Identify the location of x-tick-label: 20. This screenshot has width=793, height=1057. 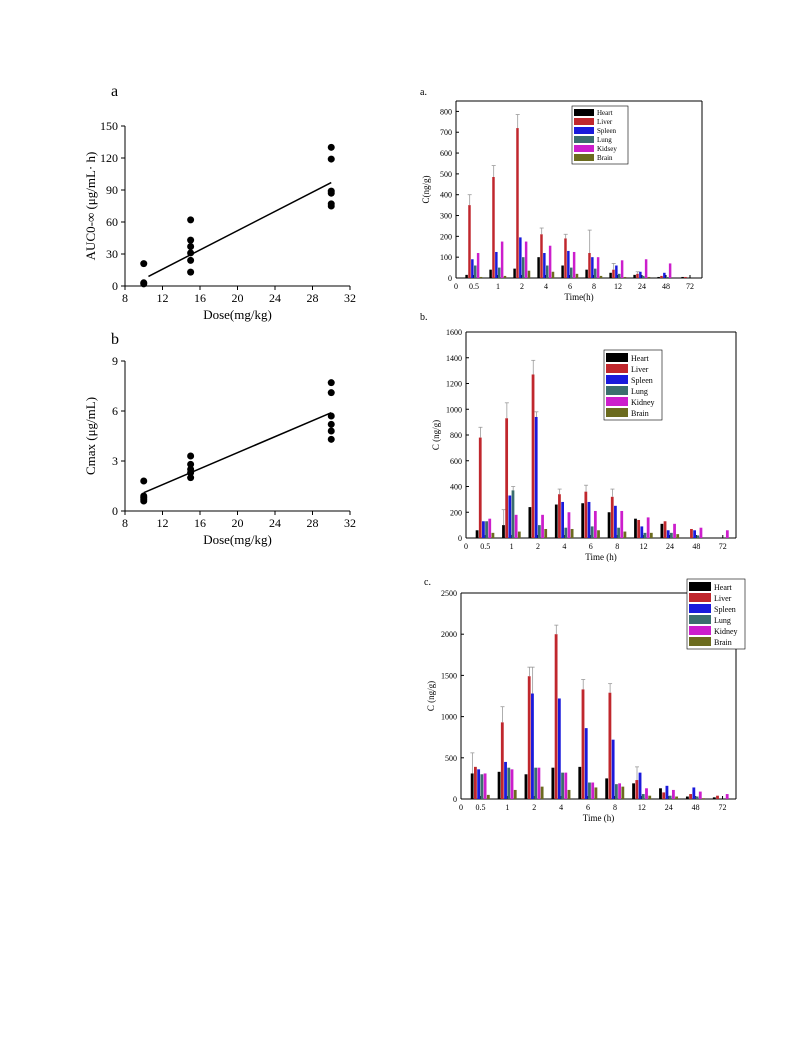
(238, 298).